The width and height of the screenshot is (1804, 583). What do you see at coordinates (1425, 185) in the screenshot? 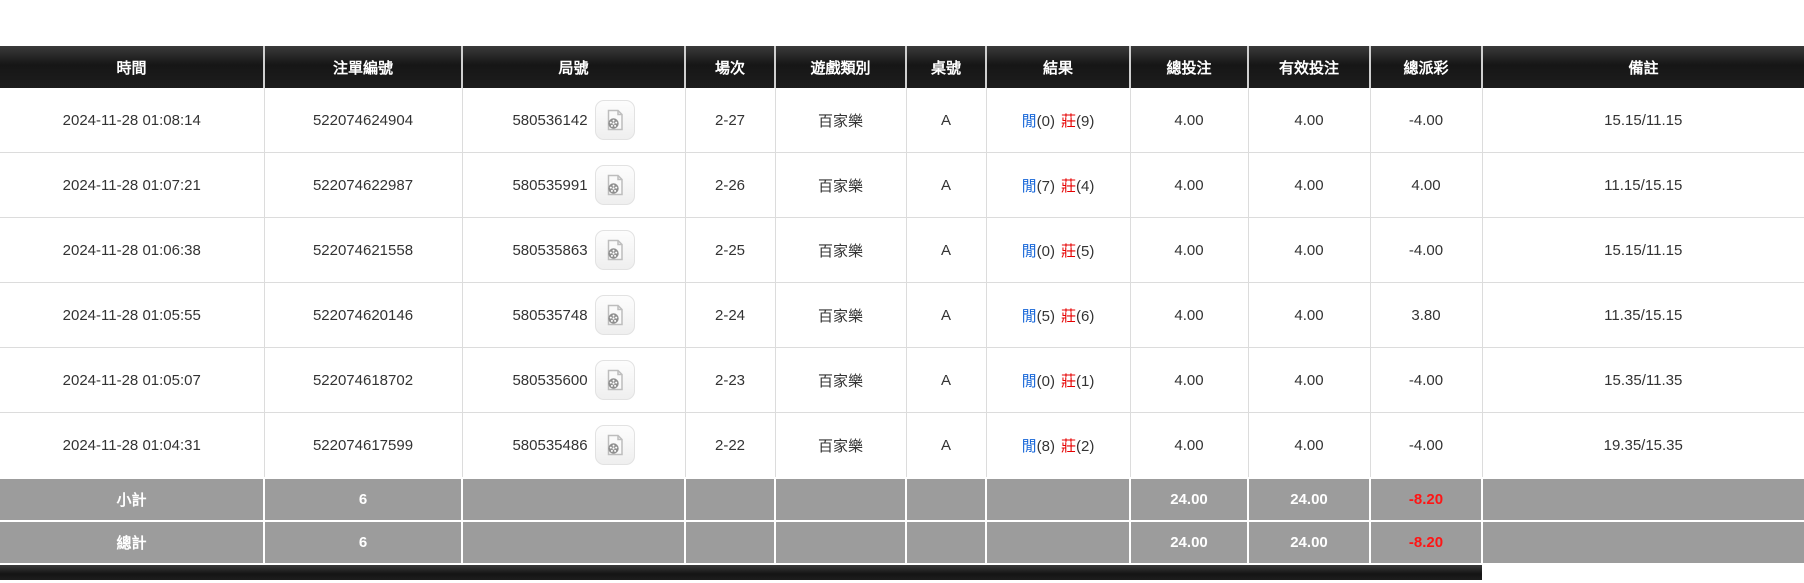
I see `cell-total-payout: 4.00` at bounding box center [1425, 185].